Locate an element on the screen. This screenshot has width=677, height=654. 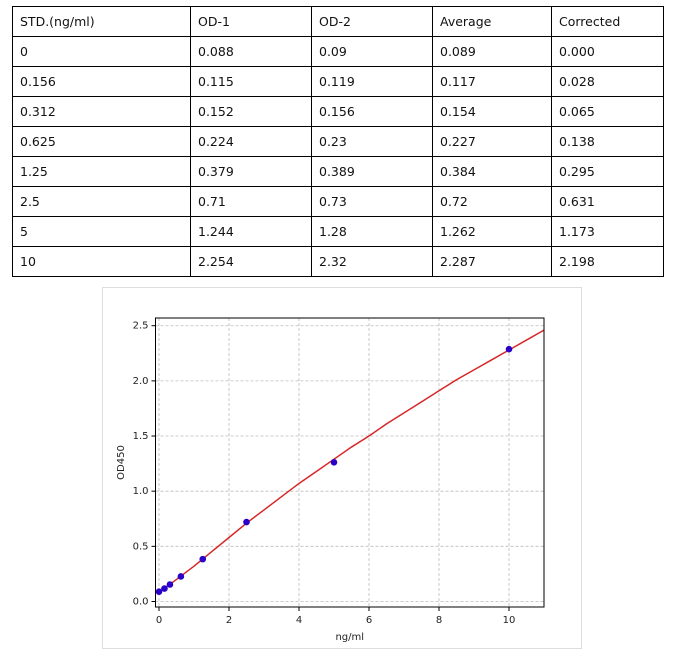
table-cell: Average is located at coordinates (492, 21).